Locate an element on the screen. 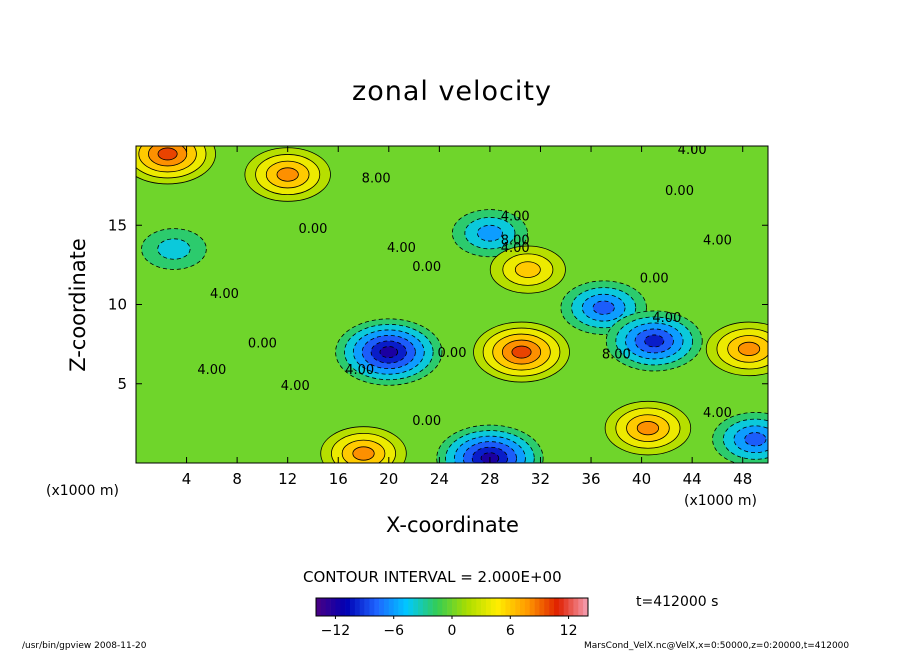  y-tick-label: 10 is located at coordinates (117, 305).